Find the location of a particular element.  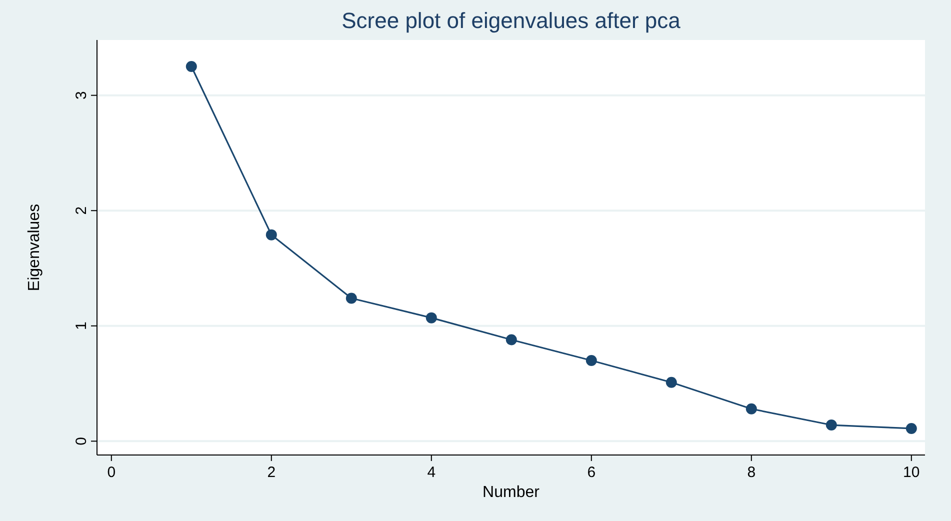

y-tick-label: 2 is located at coordinates (81, 210).